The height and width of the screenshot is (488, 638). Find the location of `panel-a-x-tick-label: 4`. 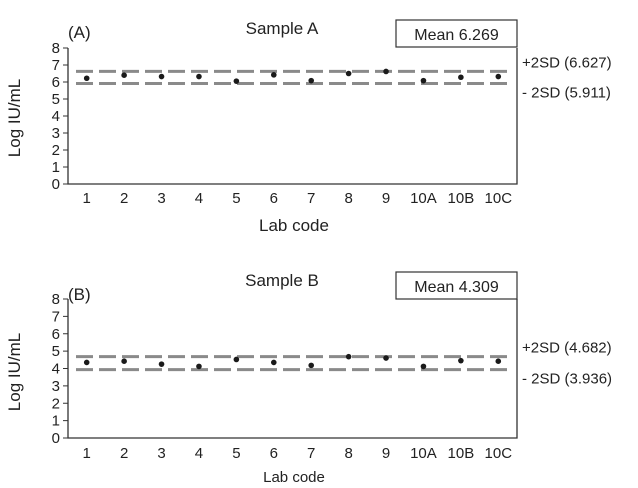

panel-a-x-tick-label: 4 is located at coordinates (199, 198).